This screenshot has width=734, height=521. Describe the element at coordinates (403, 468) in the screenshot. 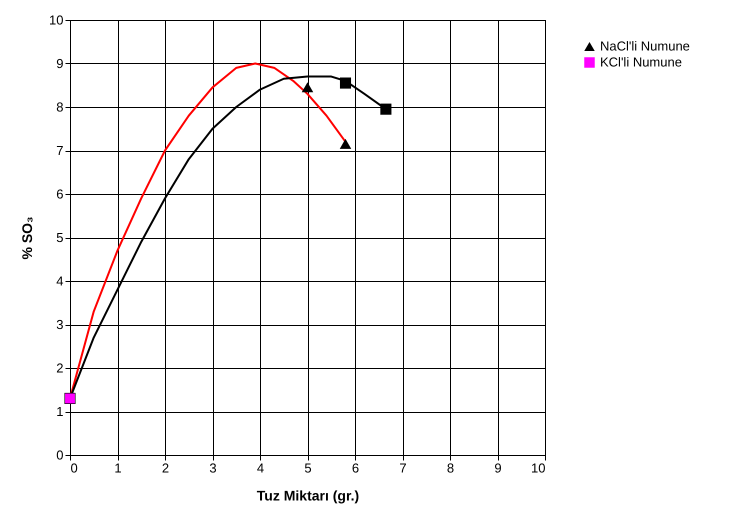

I see `x-tick-label: 7` at that location.